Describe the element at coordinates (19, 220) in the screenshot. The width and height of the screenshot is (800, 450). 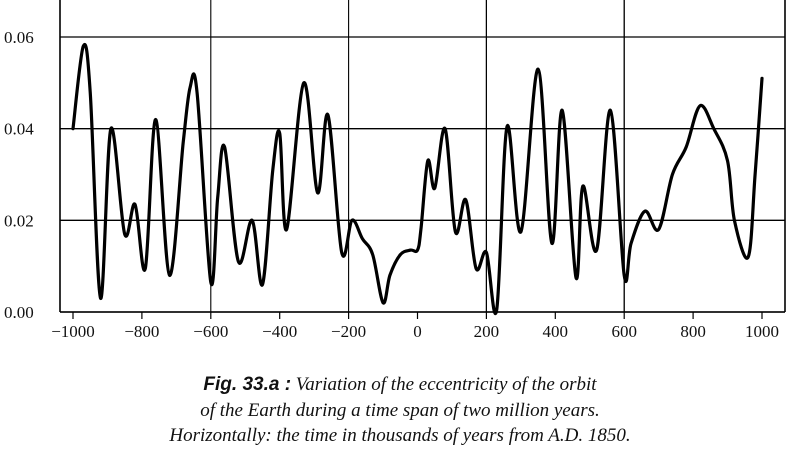
I see `y-tick-label: 0.02` at that location.